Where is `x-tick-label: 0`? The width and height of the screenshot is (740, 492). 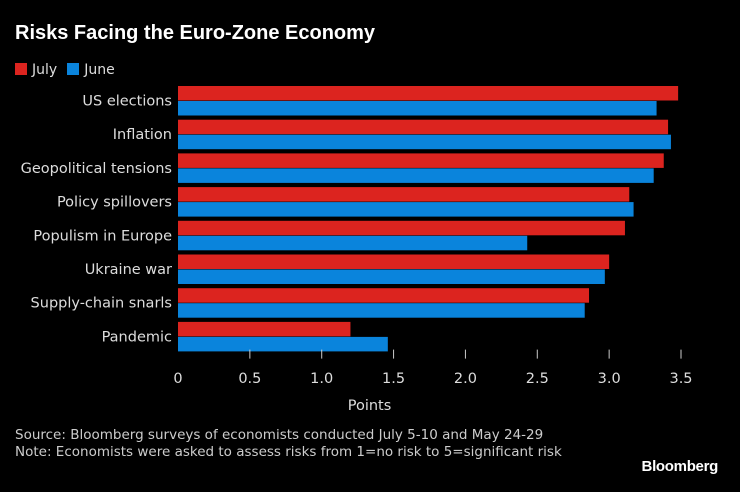 x-tick-label: 0 is located at coordinates (177, 379).